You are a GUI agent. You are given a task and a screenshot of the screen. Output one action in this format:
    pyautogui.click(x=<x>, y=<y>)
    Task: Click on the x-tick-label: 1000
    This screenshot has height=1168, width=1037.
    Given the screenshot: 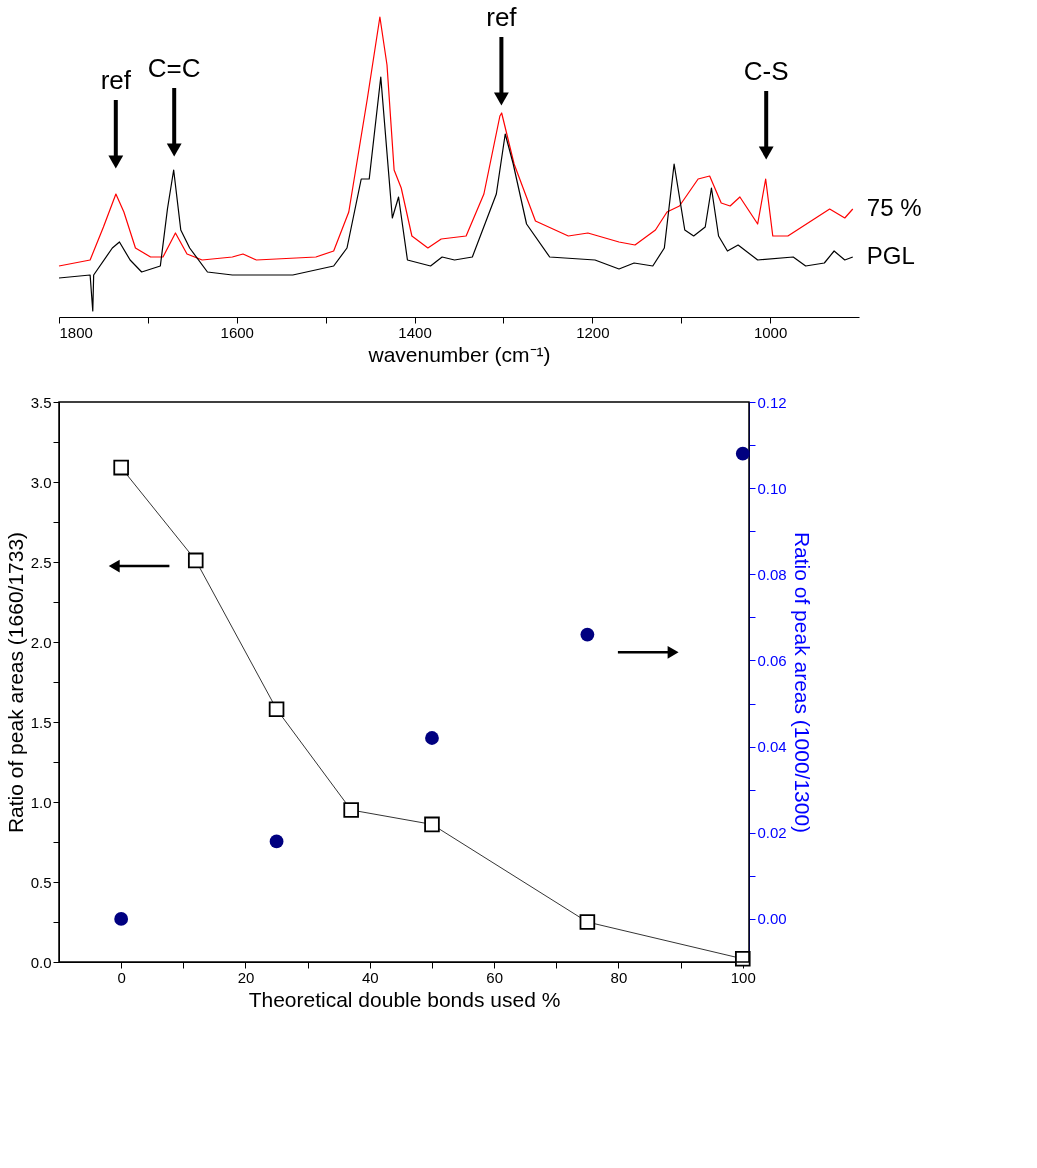 What is the action you would take?
    pyautogui.click(x=770, y=332)
    